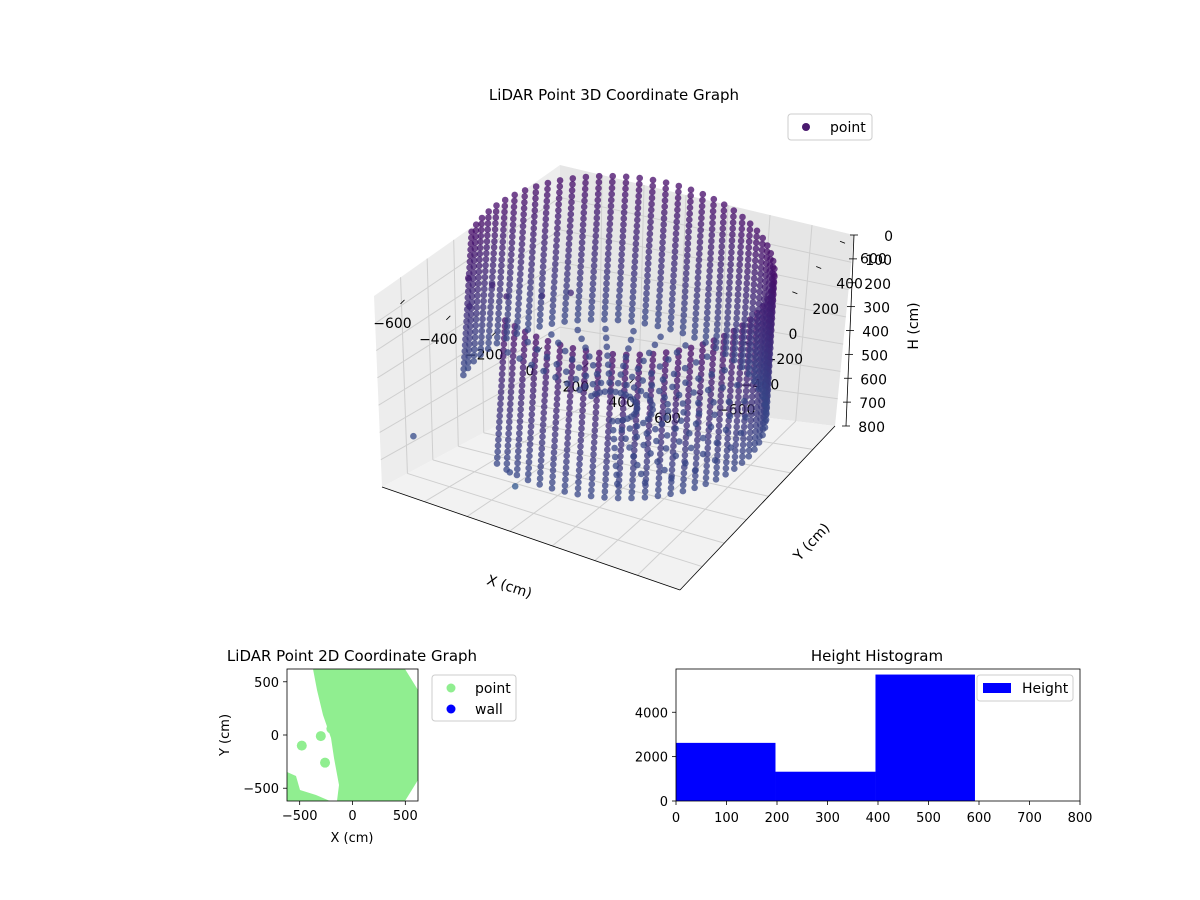  I want to click on x-tick-label: 800, so click(1080, 818).